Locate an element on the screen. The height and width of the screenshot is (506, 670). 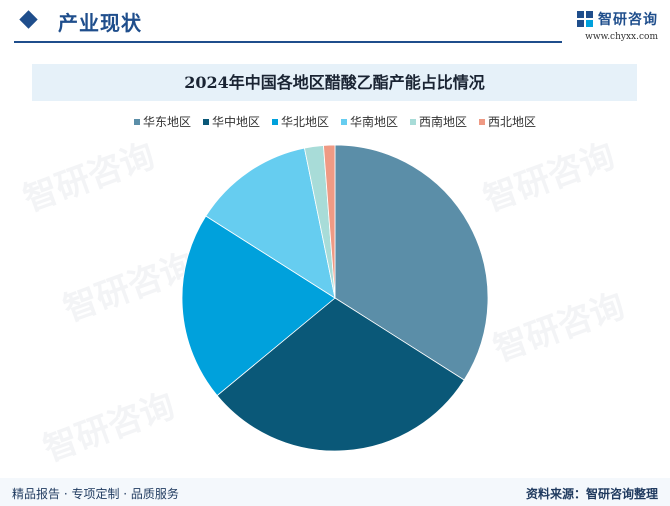
brand-logo-icon is located at coordinates (585, 19).